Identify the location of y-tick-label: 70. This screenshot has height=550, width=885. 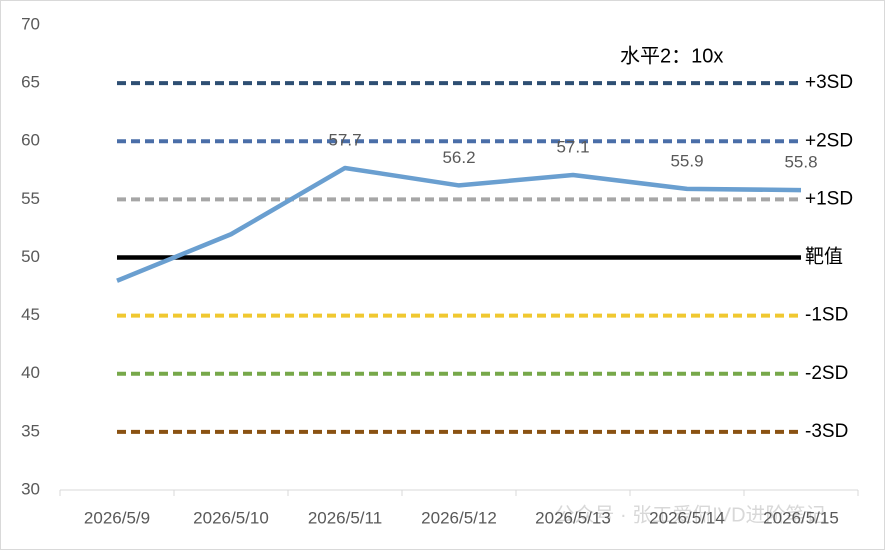
(30, 23).